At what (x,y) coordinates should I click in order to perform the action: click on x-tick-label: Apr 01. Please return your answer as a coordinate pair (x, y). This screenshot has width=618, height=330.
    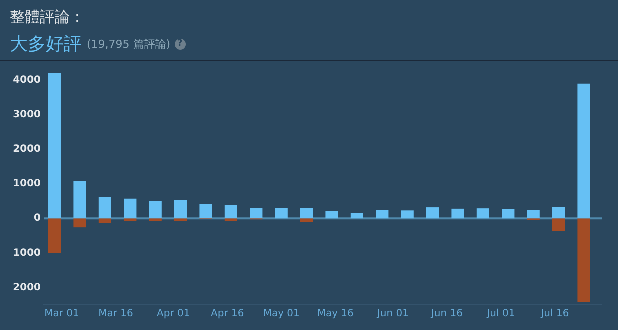
    Looking at the image, I should click on (173, 314).